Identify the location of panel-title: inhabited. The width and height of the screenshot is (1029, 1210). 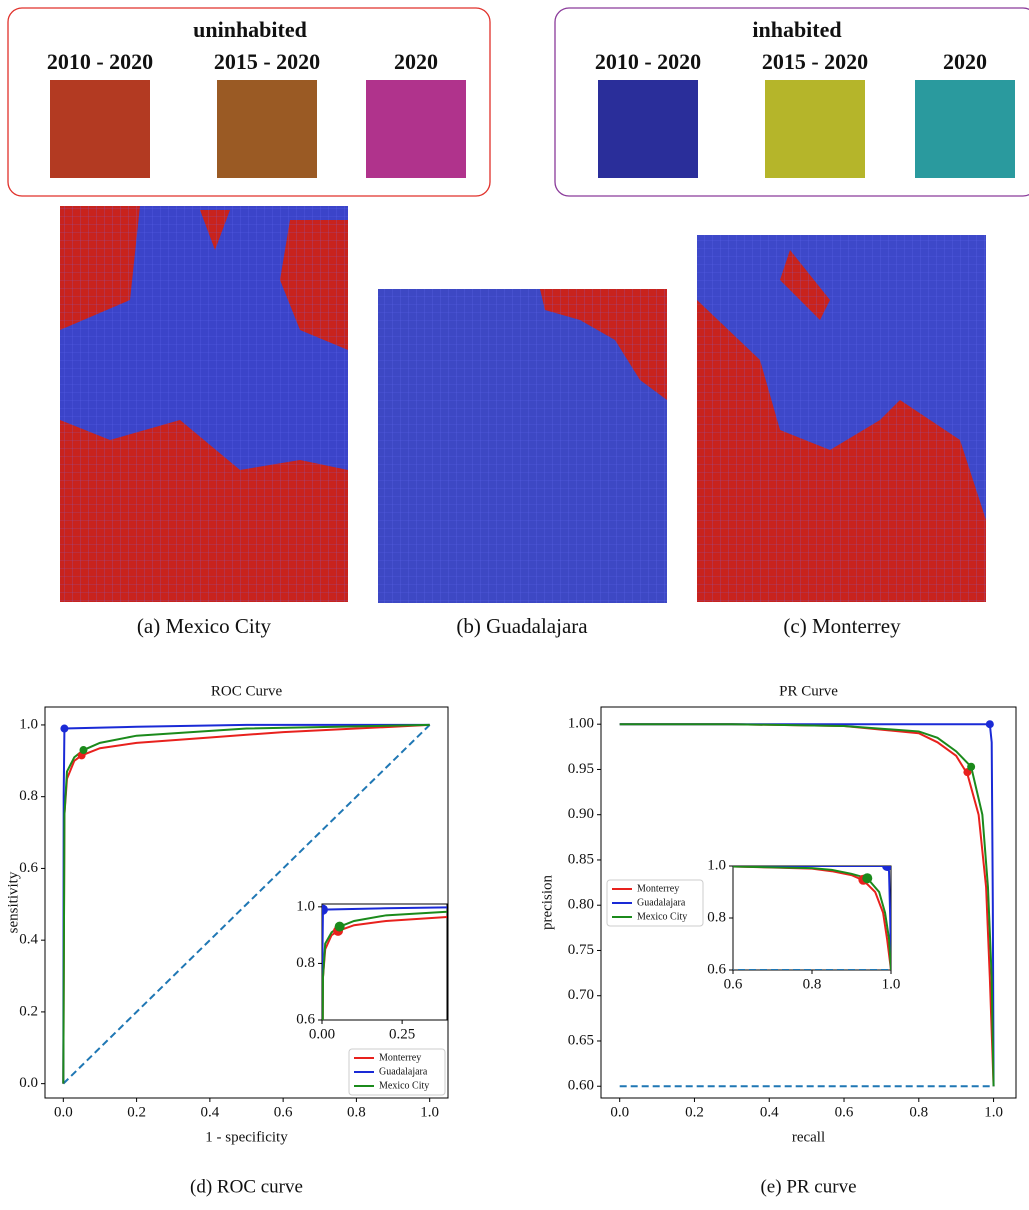
(796, 29).